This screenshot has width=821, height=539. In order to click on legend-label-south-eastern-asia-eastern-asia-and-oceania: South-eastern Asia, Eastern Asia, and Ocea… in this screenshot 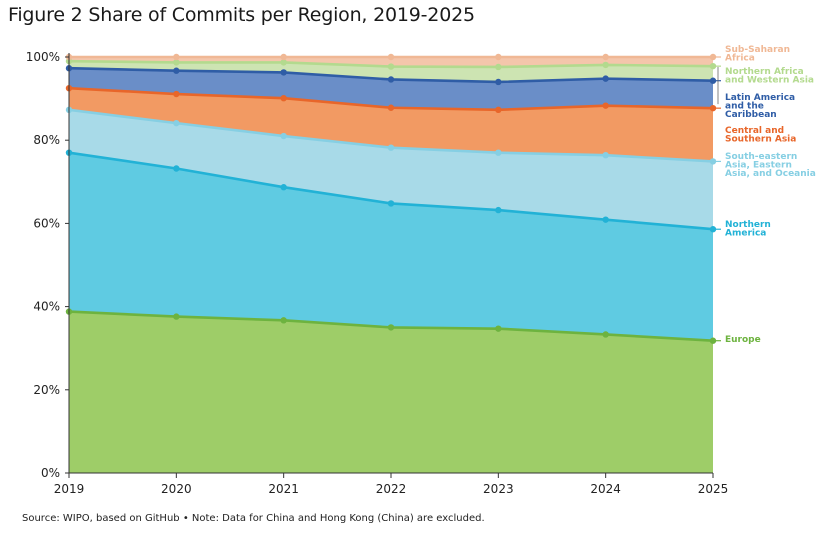, I will do `click(770, 165)`.